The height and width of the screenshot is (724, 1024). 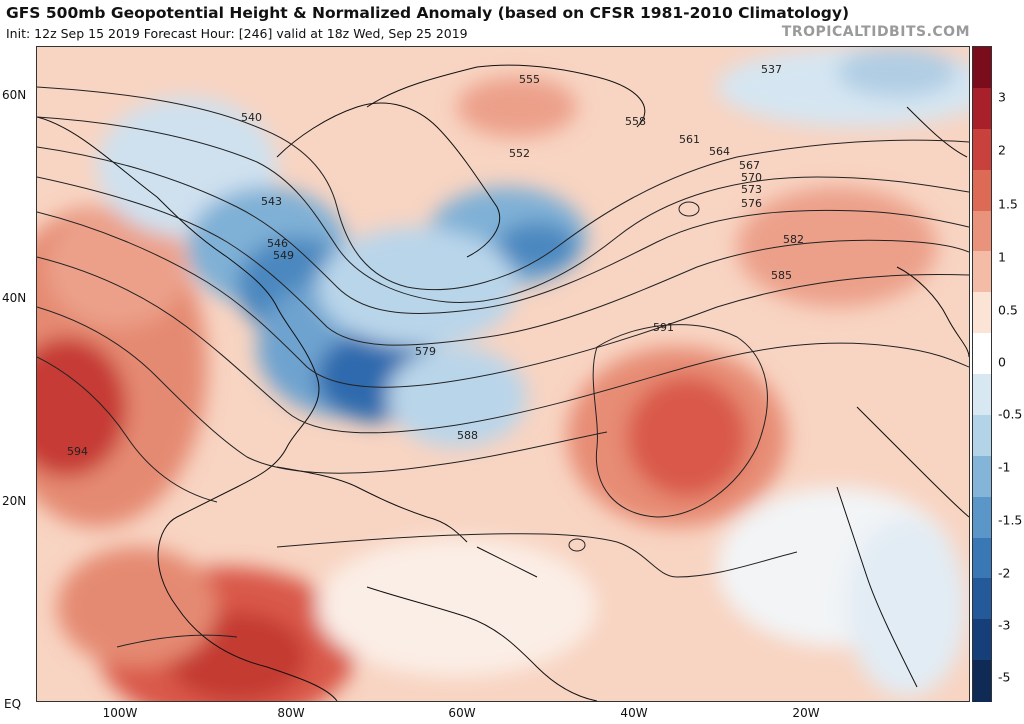 What do you see at coordinates (751, 177) in the screenshot?
I see `contour-label: 570` at bounding box center [751, 177].